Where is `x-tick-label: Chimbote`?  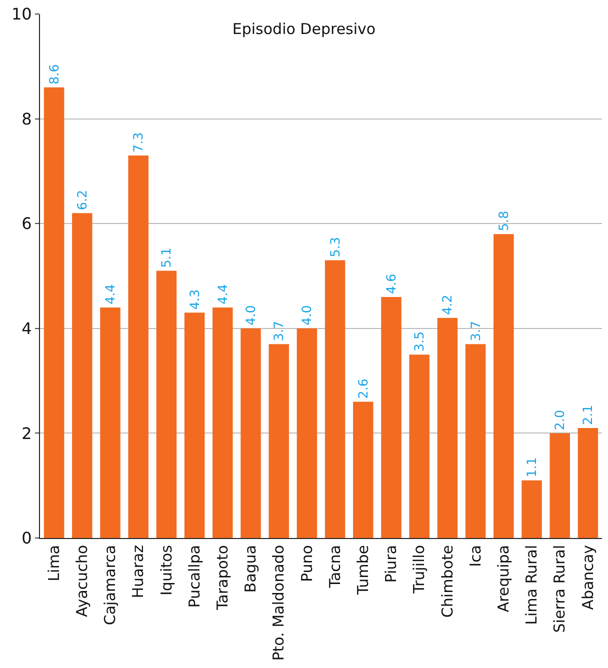
x-tick-label: Chimbote is located at coordinates (447, 581).